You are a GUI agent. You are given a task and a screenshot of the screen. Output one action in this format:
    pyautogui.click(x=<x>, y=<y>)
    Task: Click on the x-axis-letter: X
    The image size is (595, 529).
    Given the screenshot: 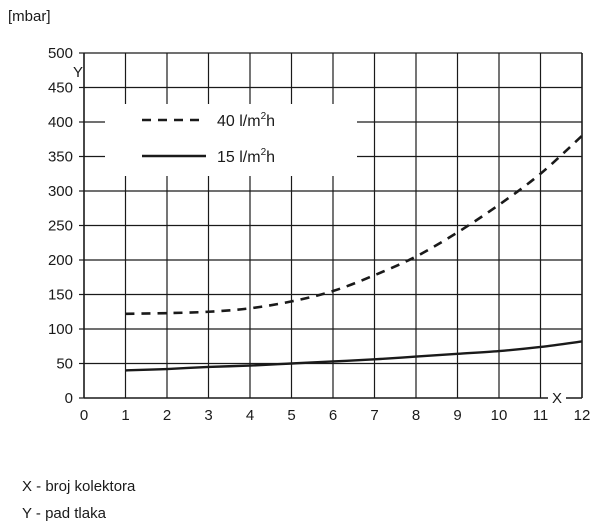 What is the action you would take?
    pyautogui.click(x=557, y=398)
    